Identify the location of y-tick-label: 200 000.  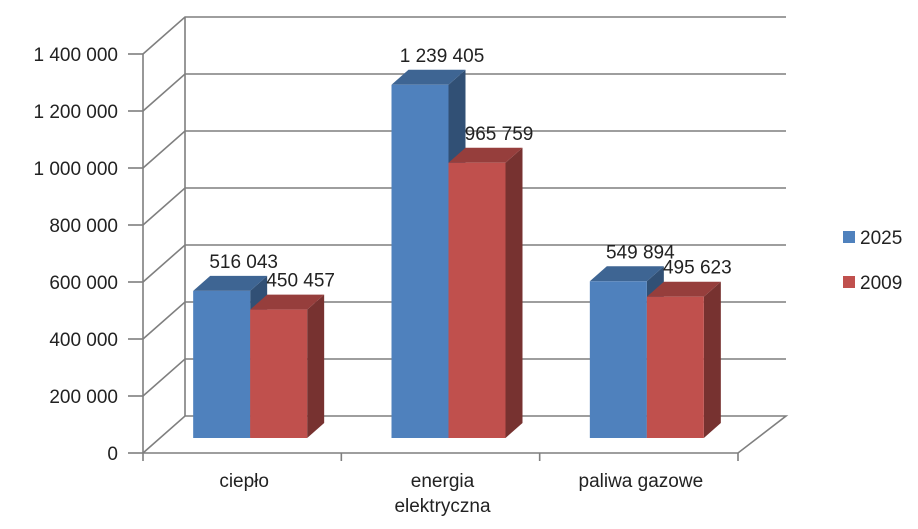
(83, 397).